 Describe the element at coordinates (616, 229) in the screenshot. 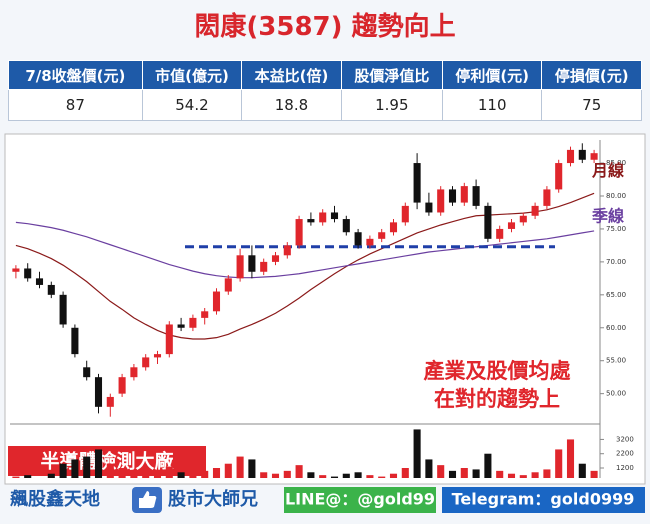

I see `y-tick-label: 75.00` at that location.